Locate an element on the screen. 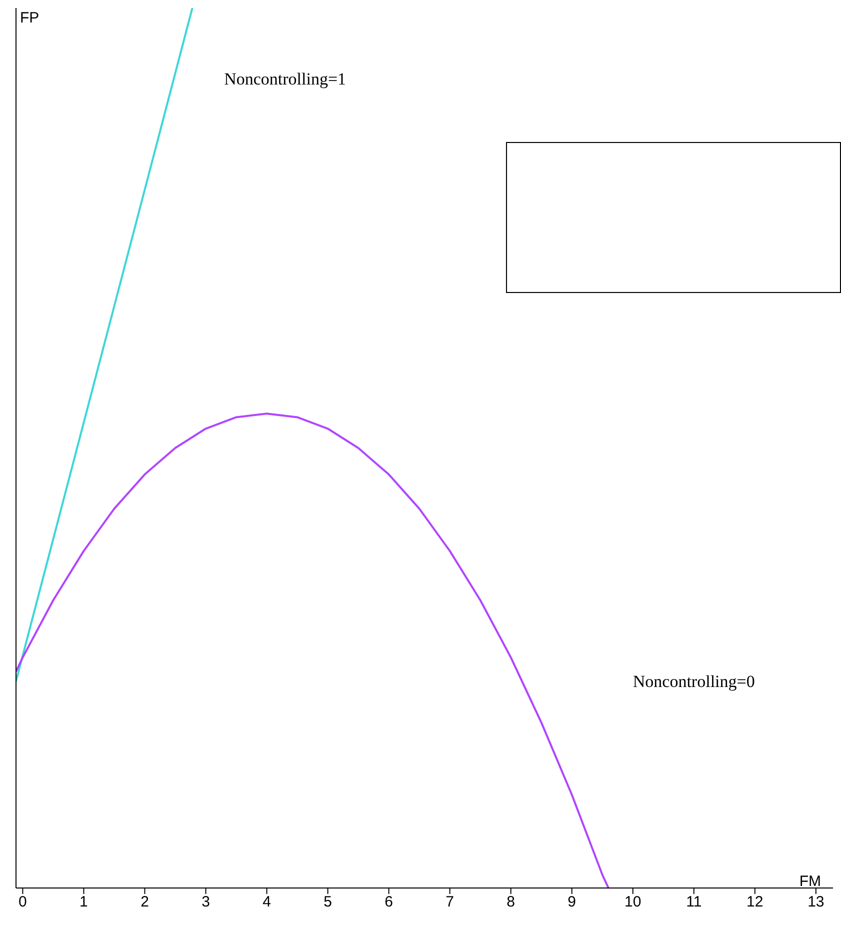 The height and width of the screenshot is (927, 841). x-tick-label: 5 is located at coordinates (328, 902).